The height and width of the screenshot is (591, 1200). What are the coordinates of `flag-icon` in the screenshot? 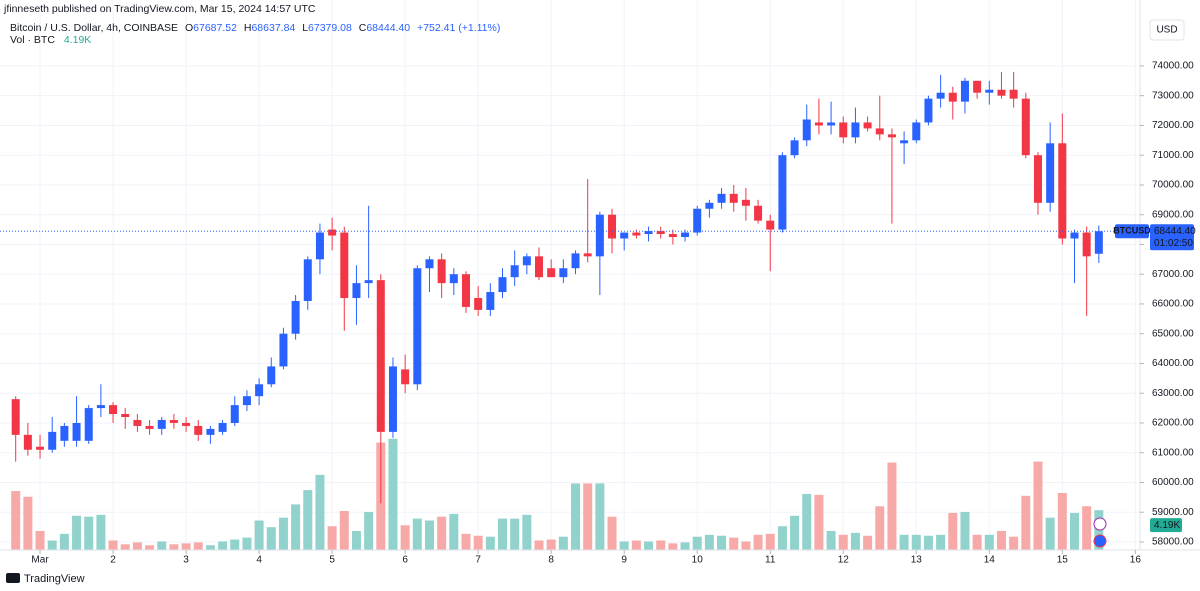 It's located at (1100, 541).